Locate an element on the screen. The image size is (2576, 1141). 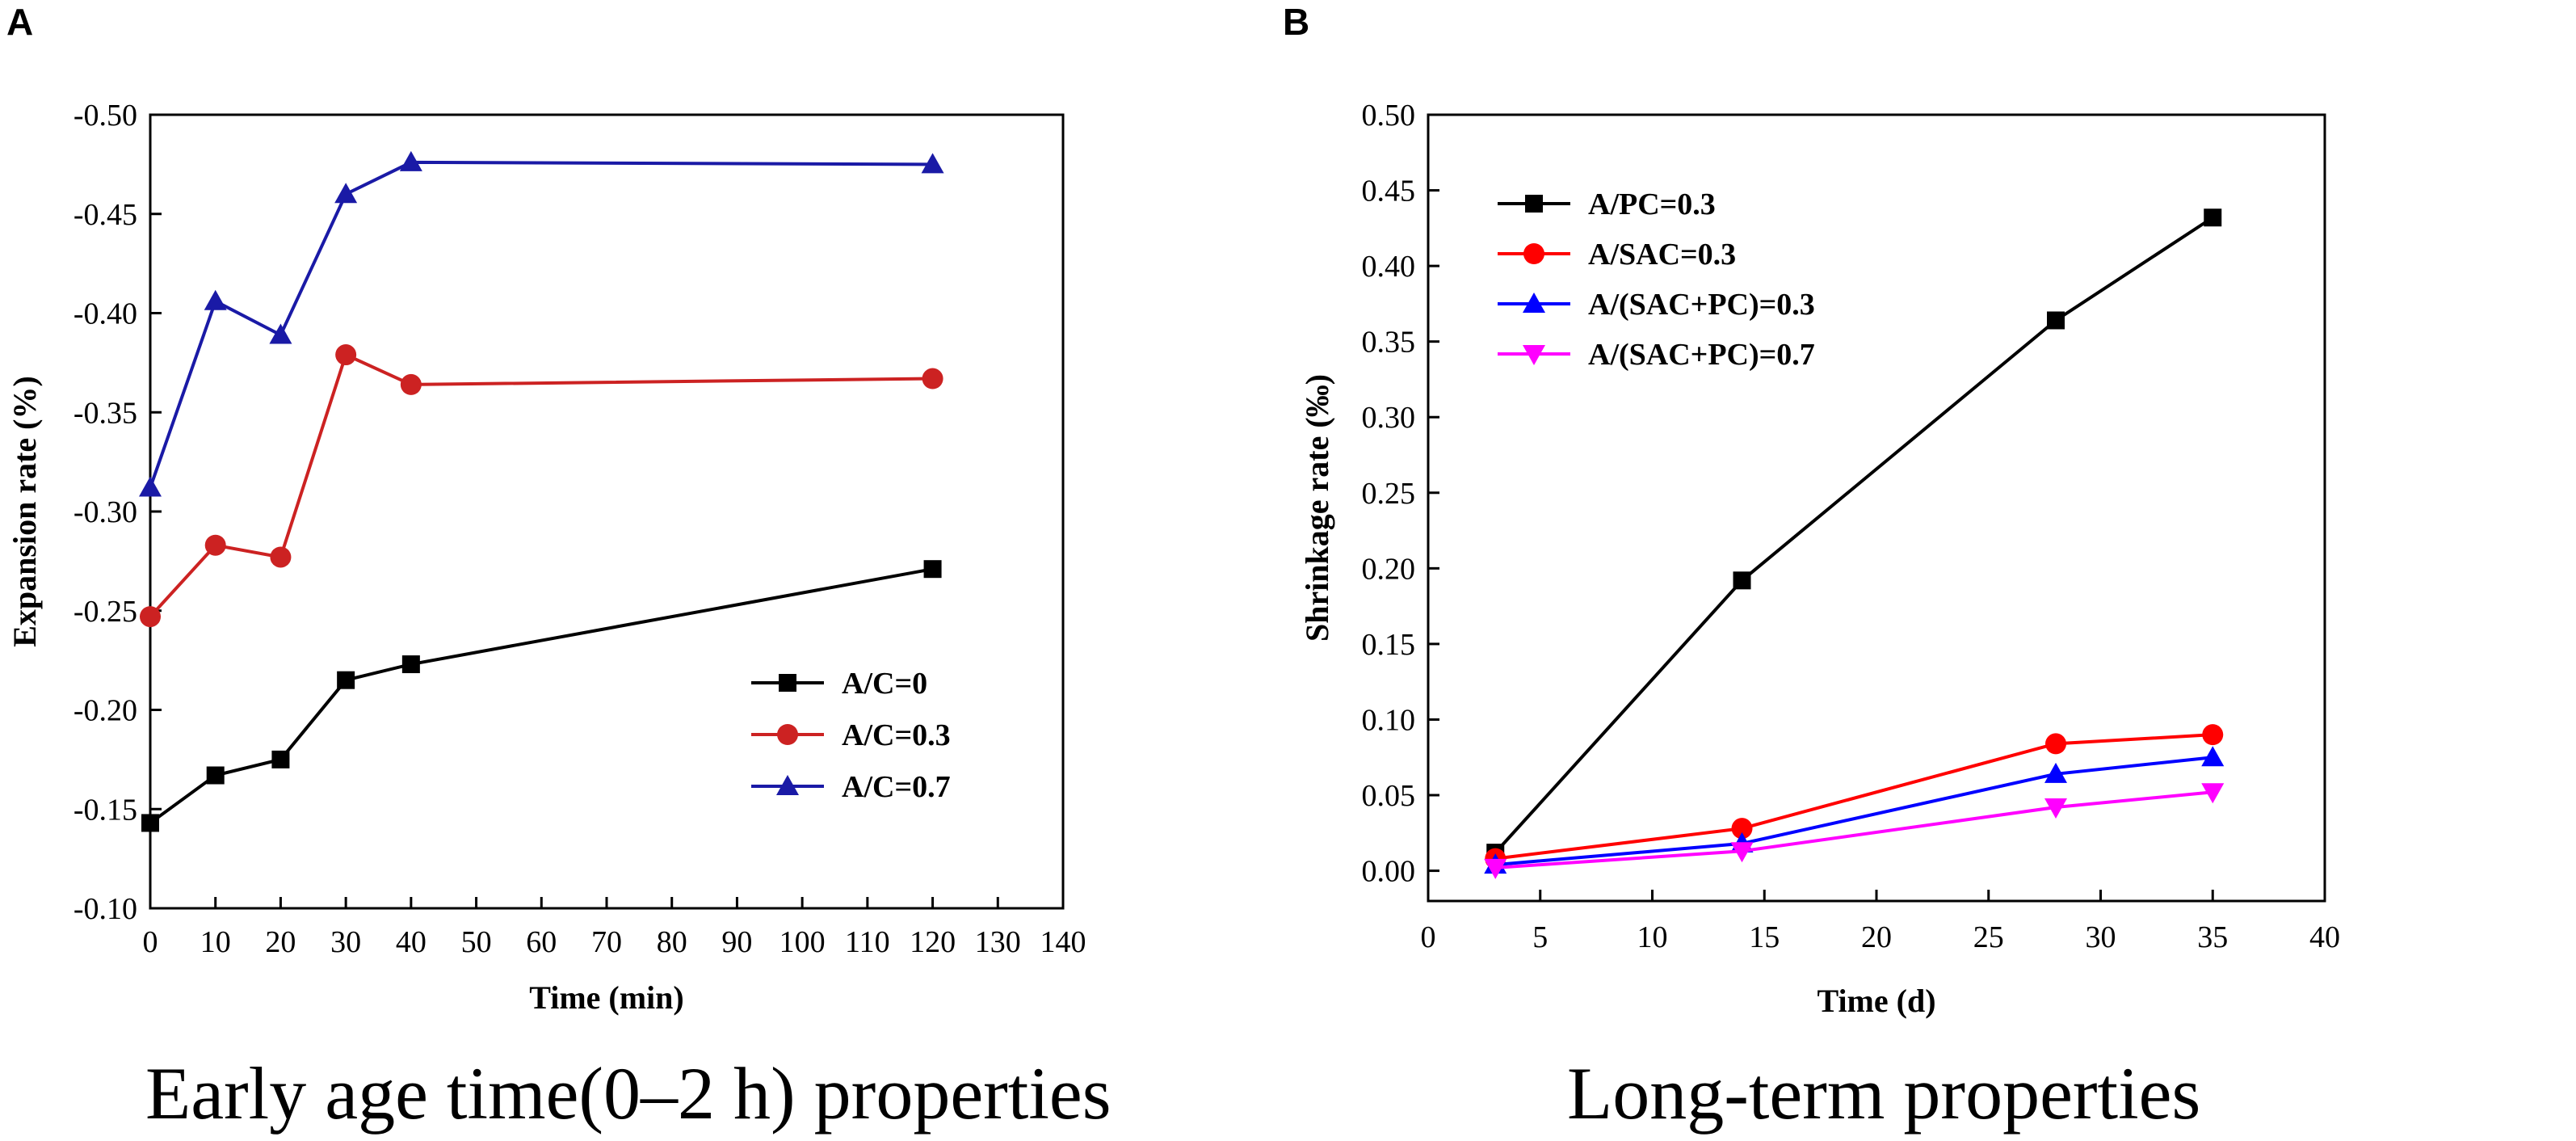
chart1-xtick-label: 50 is located at coordinates (476, 942).